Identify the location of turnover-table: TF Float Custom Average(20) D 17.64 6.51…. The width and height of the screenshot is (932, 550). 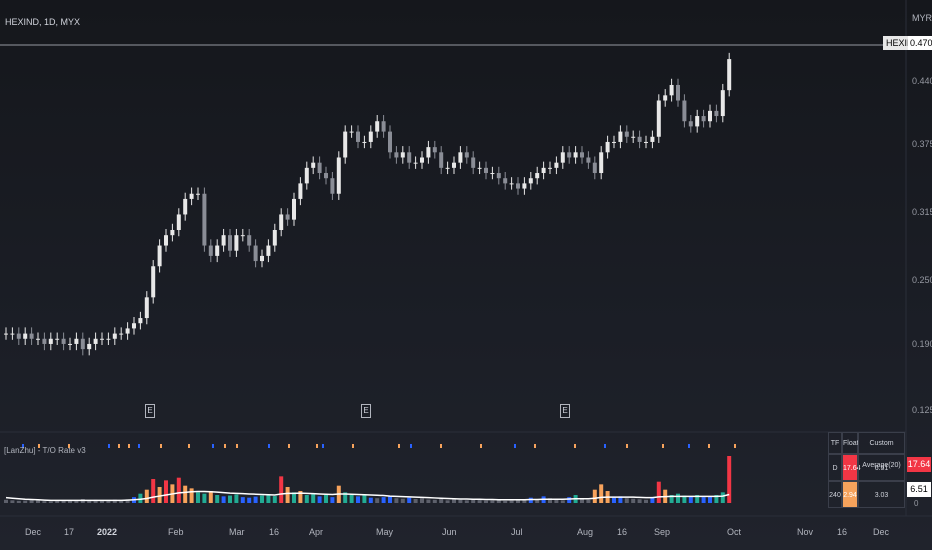
(866, 470).